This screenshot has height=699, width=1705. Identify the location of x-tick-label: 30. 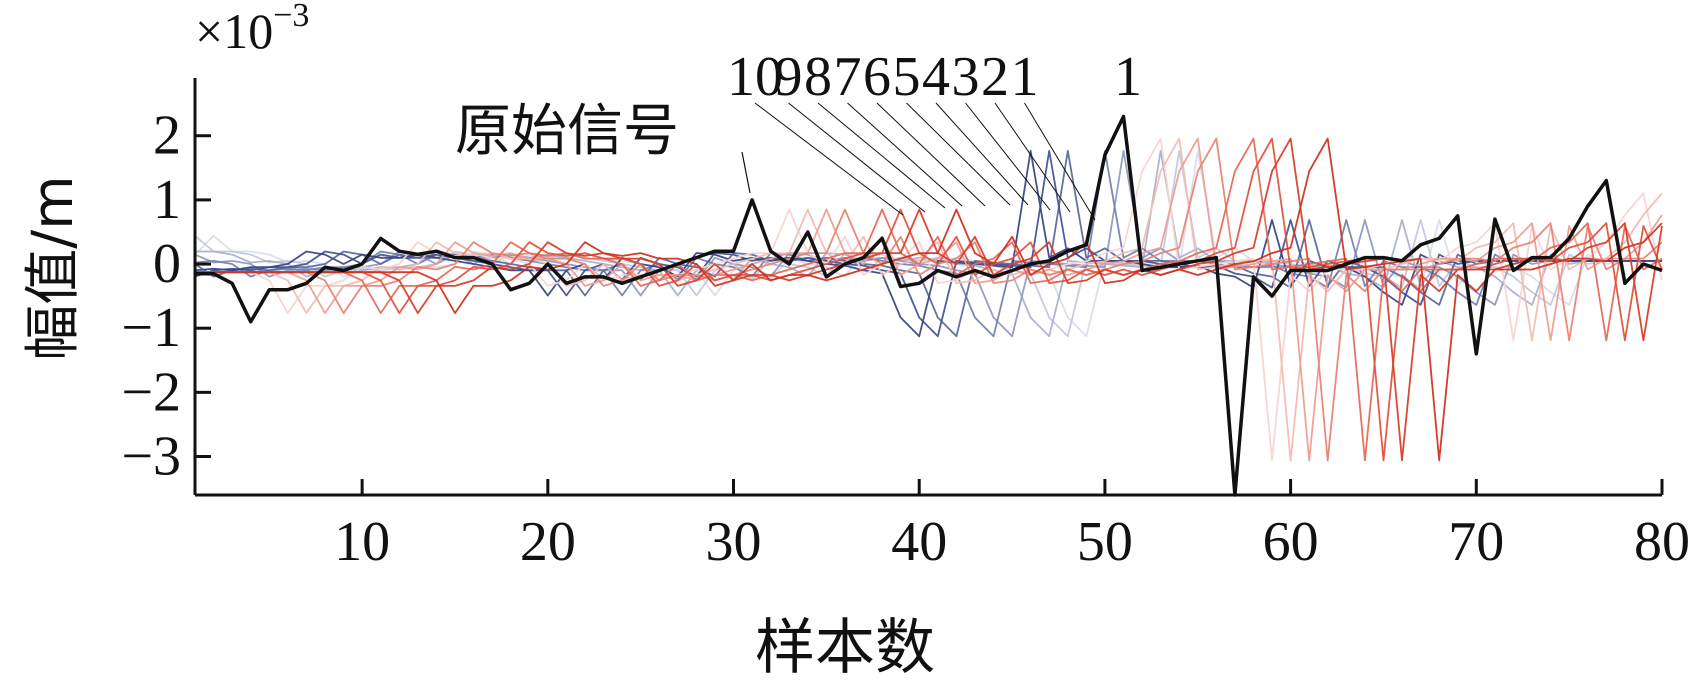
(734, 542).